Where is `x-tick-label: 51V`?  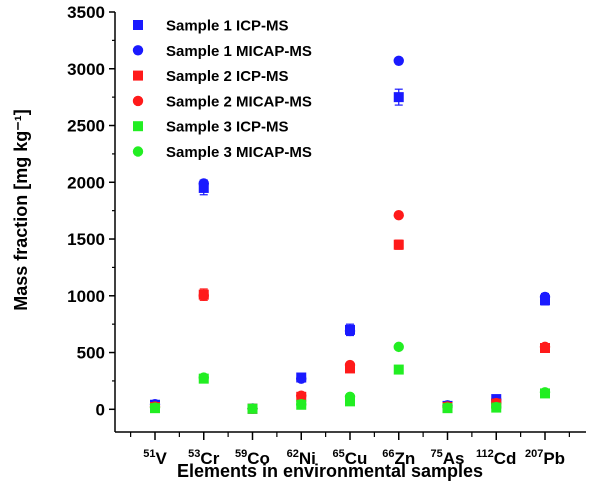 x-tick-label: 51V is located at coordinates (155, 458).